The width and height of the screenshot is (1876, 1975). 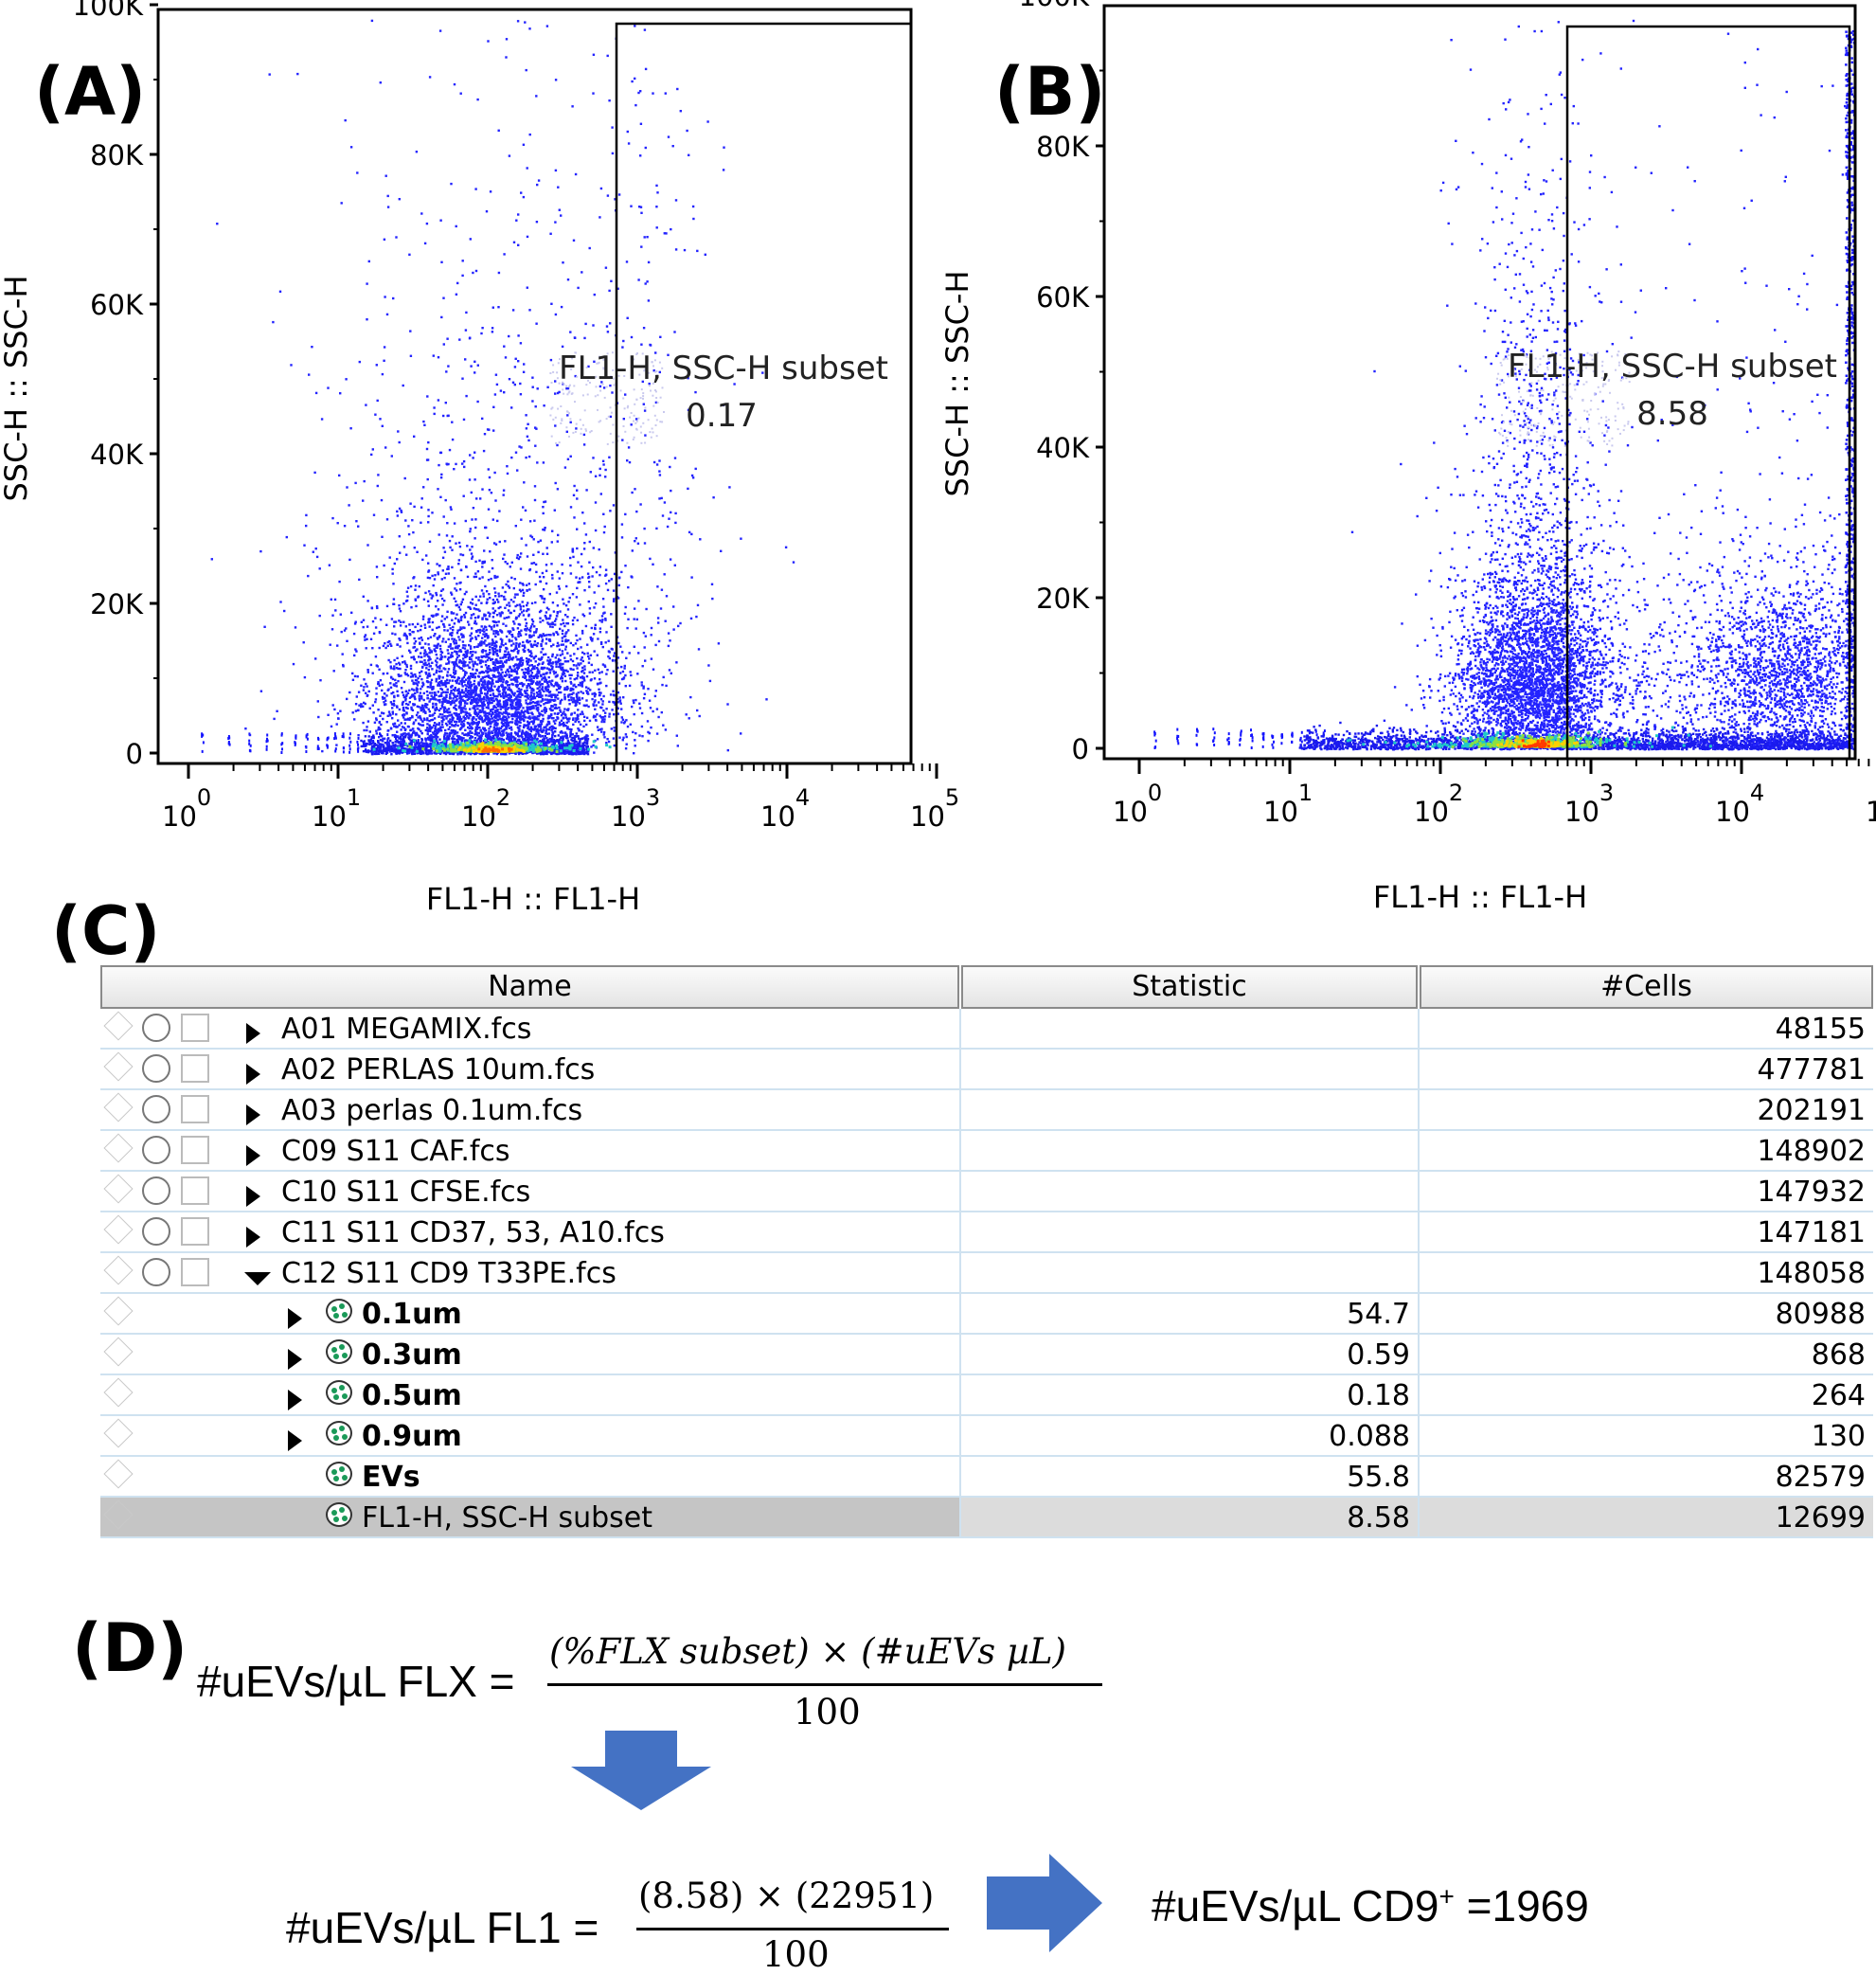 I want to click on column-header-statistic: Statistic, so click(x=1189, y=987).